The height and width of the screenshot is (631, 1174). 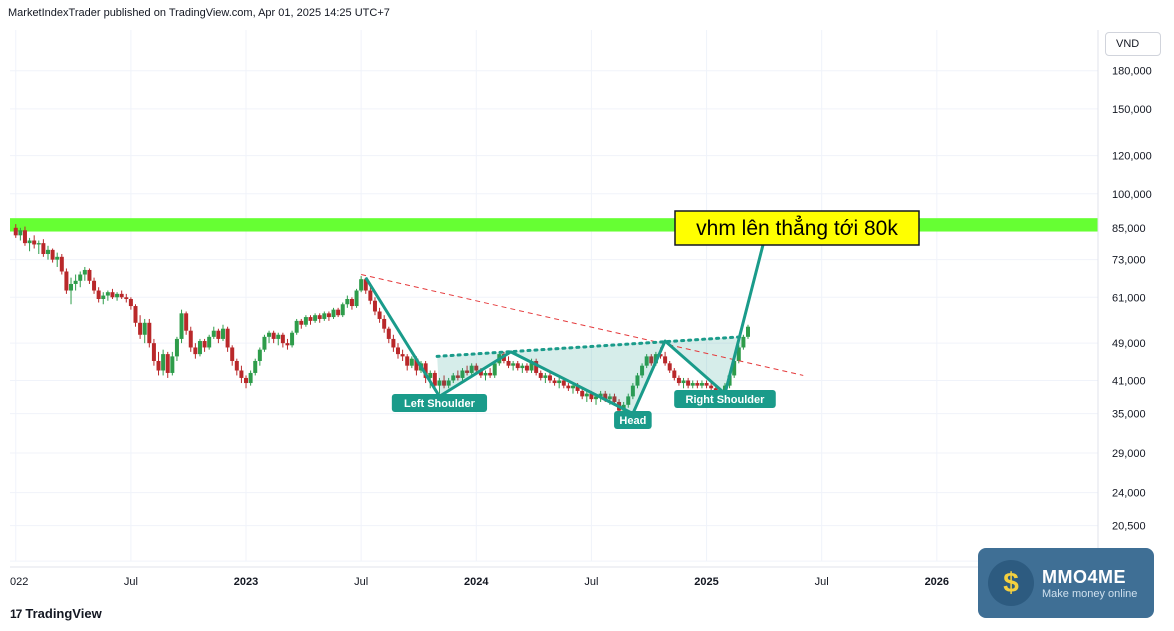 What do you see at coordinates (476, 582) in the screenshot?
I see `x-tick-label: 2024` at bounding box center [476, 582].